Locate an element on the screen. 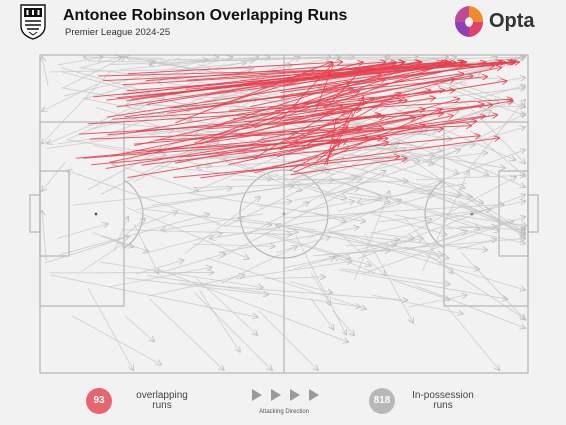  opta-logo-icon is located at coordinates (469, 21).